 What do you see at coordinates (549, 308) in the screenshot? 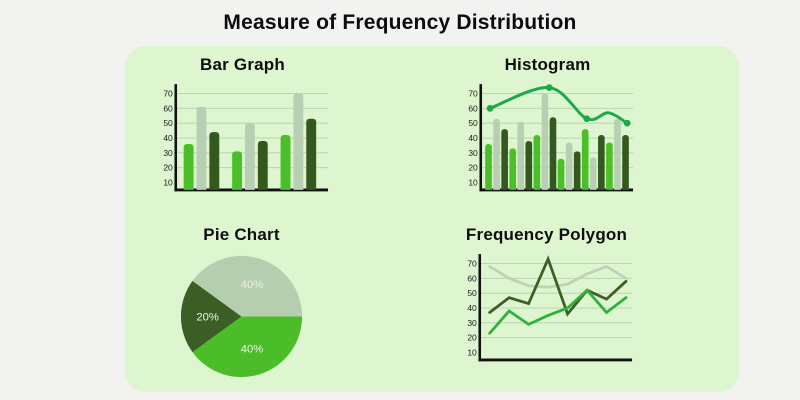
I see `frequency-polygon-chart: 70 60 50 40 30 20 10` at bounding box center [549, 308].